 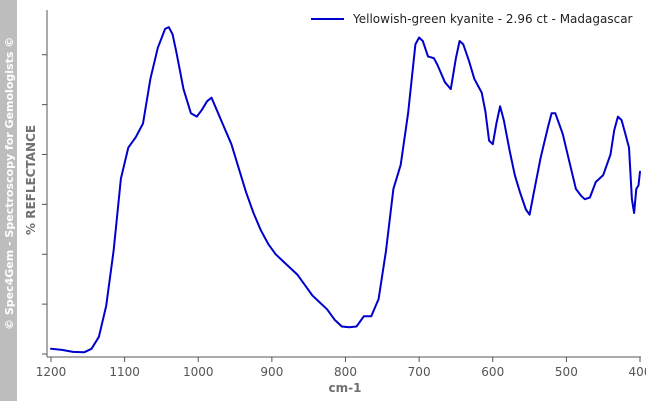 I want to click on watermark-bar, so click(x=8, y=200).